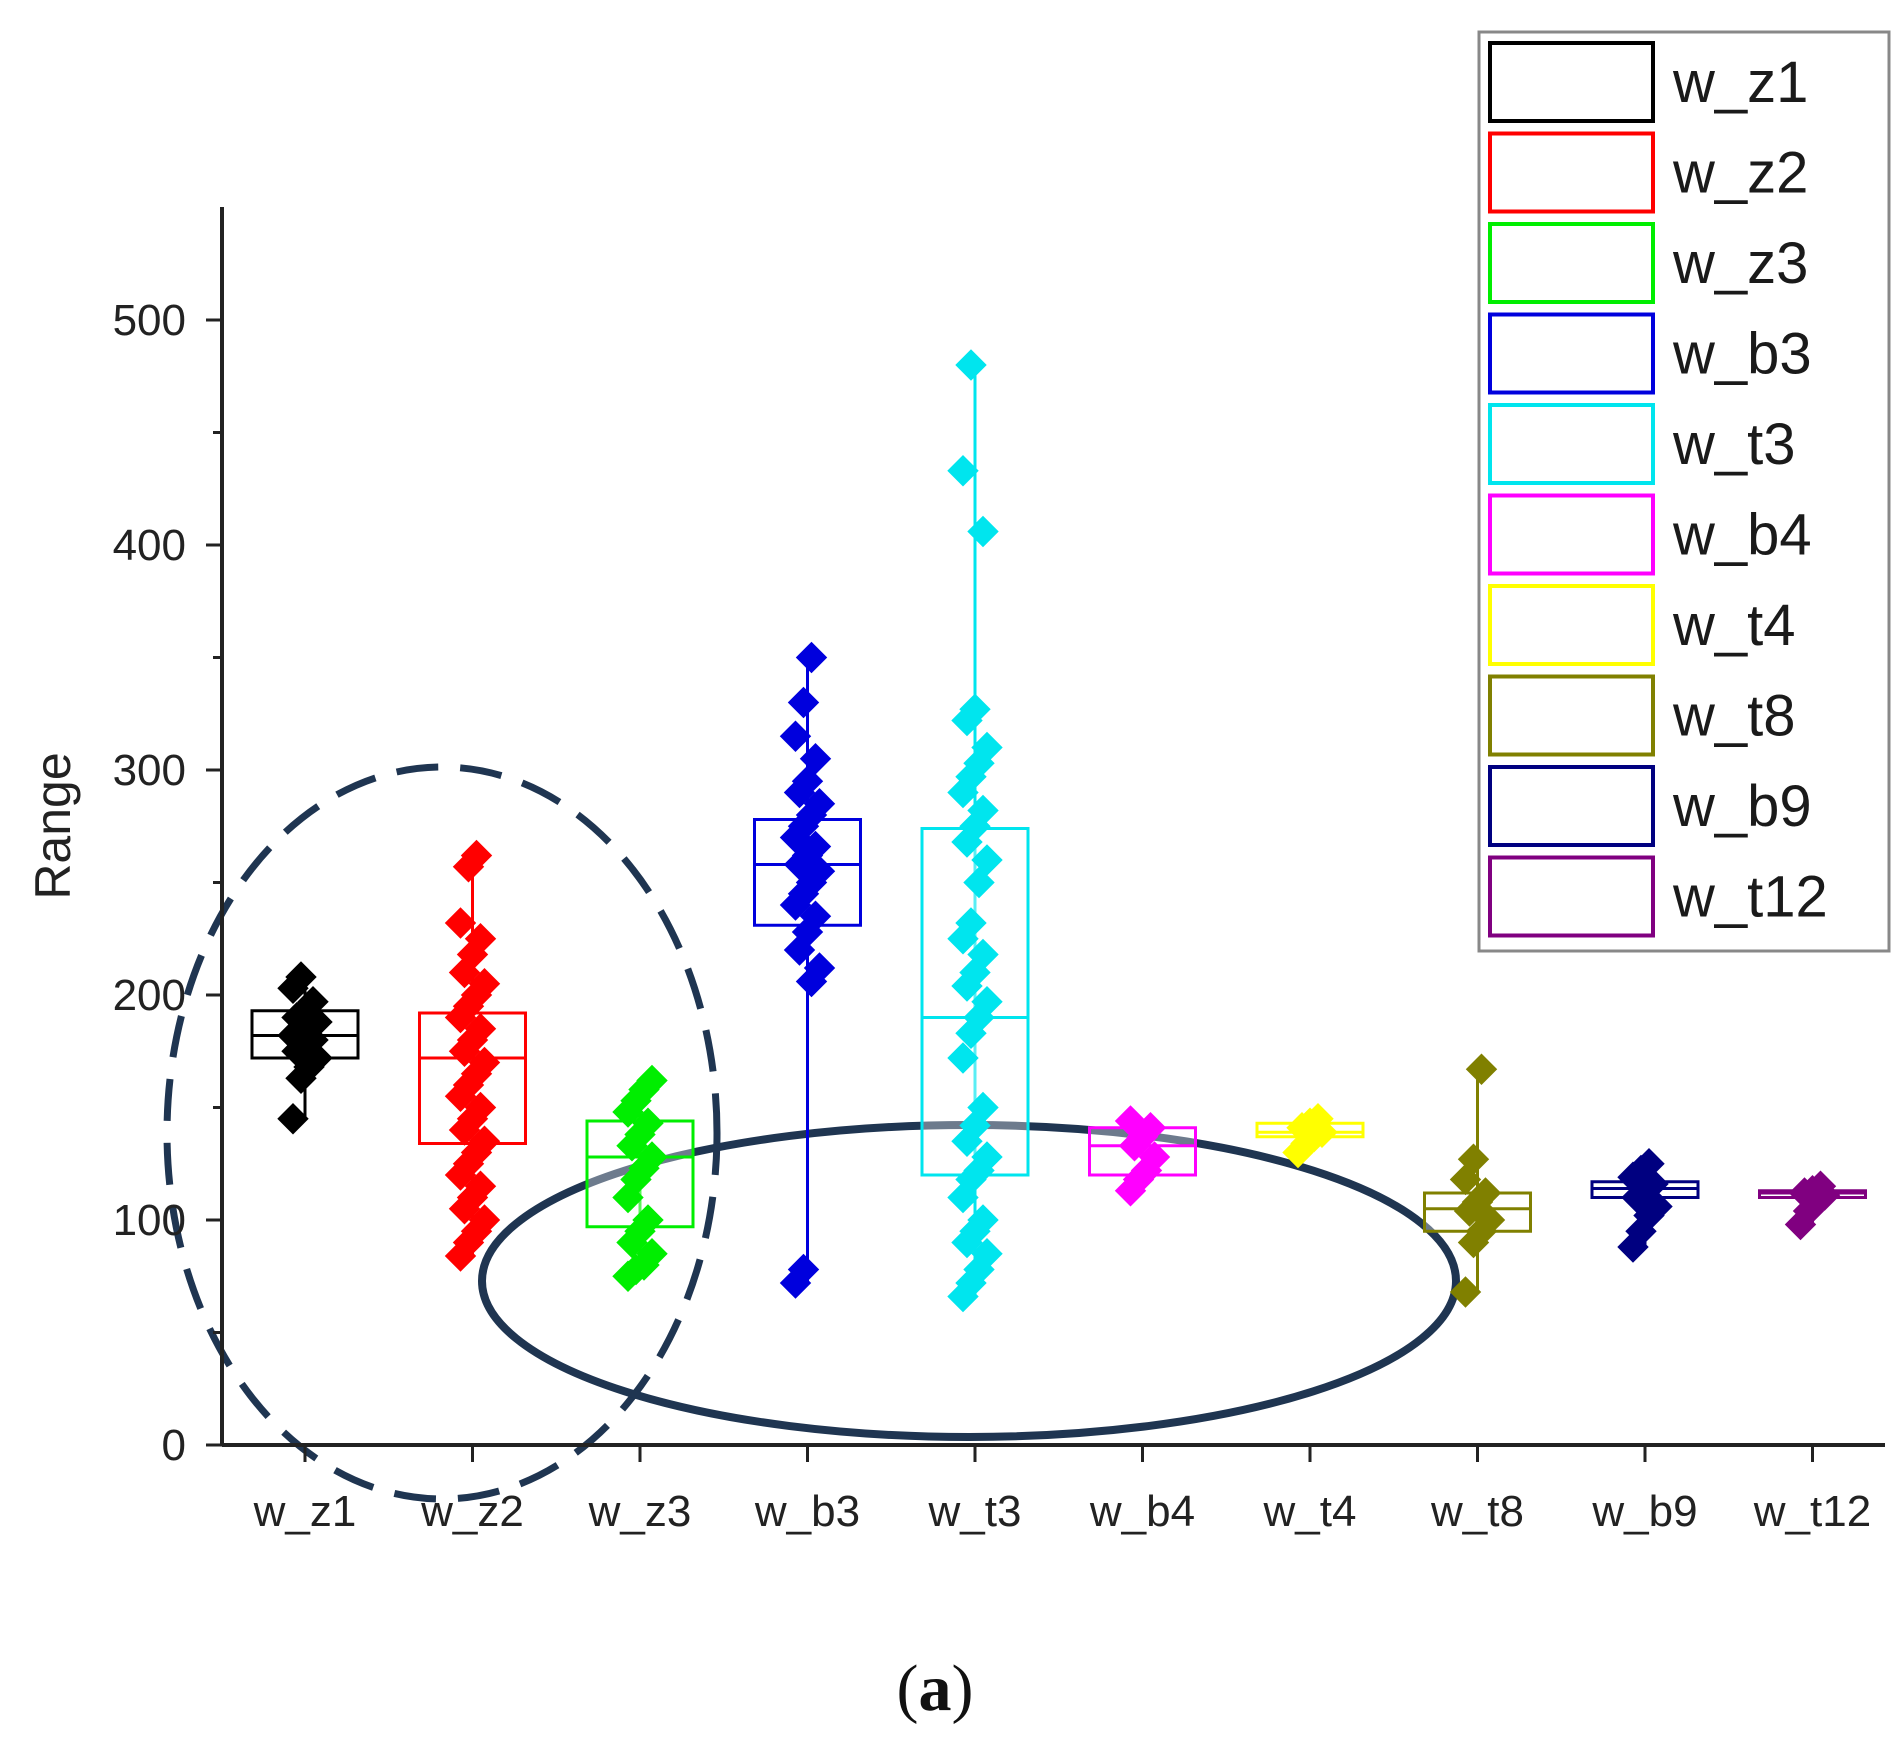 The height and width of the screenshot is (1739, 1902). I want to click on series-w-t3, so click(975, 831).